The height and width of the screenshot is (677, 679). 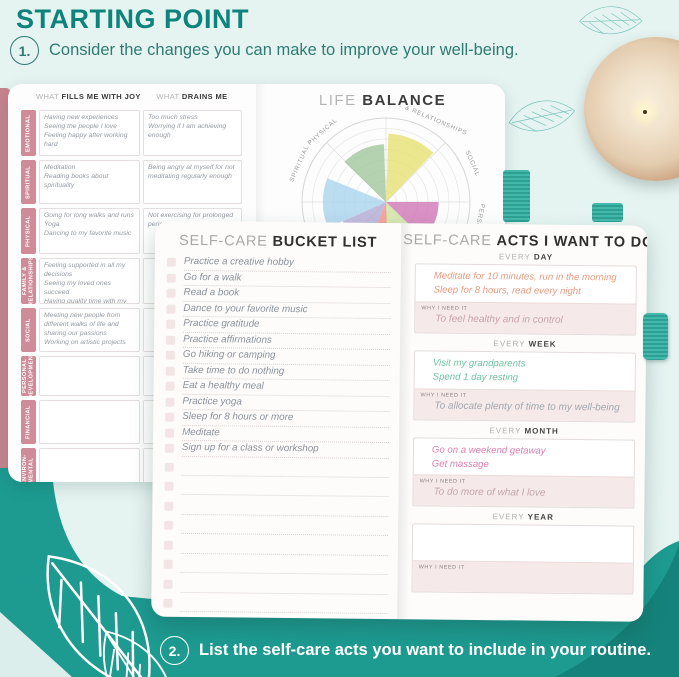 I want to click on life-balance-title: LIFE BALANCE, so click(x=382, y=100).